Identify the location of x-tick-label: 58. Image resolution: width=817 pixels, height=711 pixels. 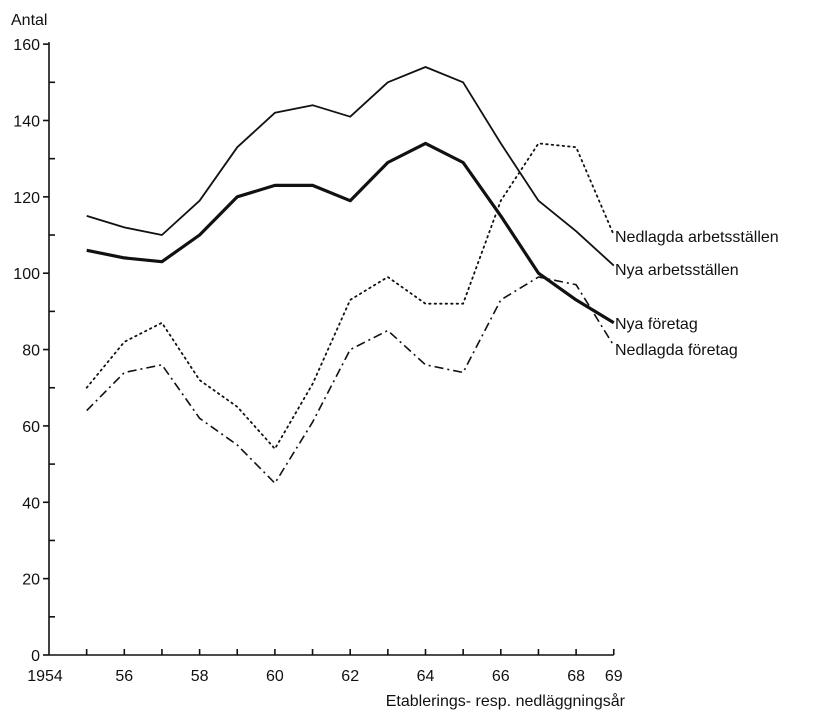
(200, 676).